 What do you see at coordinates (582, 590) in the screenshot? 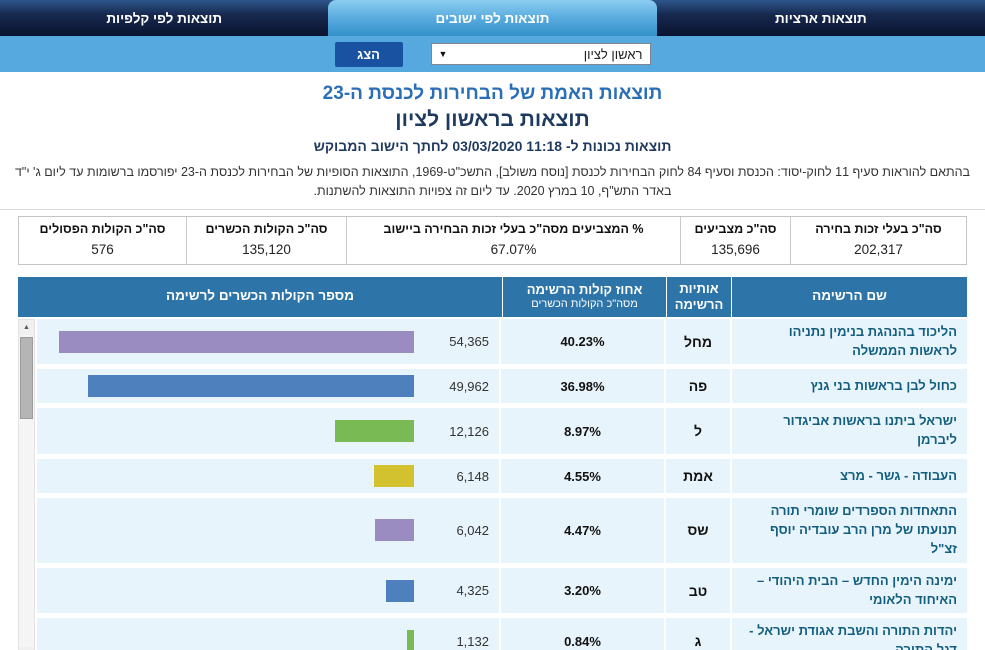
I see `party-percent: 3.20%` at bounding box center [582, 590].